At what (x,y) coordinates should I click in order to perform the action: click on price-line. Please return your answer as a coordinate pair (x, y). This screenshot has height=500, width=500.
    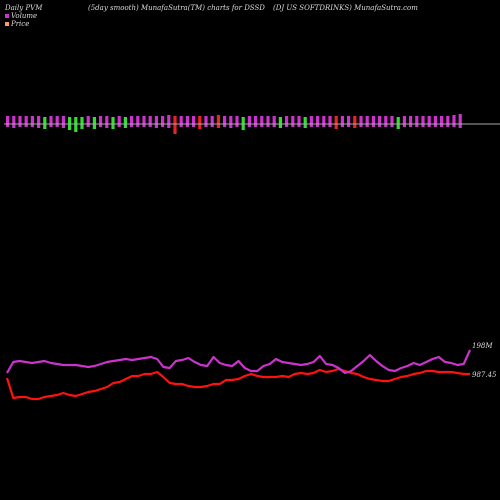
    Looking at the image, I should click on (237, 384).